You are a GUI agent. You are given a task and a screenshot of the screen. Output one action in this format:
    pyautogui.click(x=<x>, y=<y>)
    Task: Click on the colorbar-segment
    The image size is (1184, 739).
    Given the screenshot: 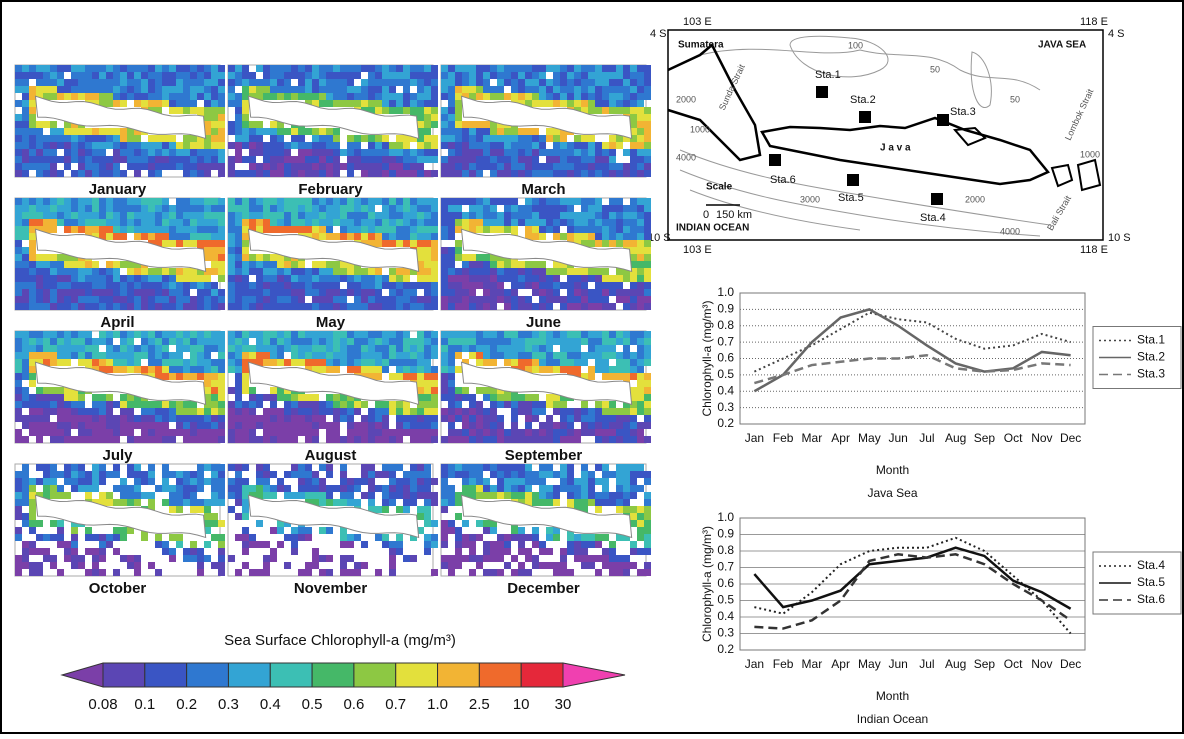 What is the action you would take?
    pyautogui.click(x=249, y=675)
    